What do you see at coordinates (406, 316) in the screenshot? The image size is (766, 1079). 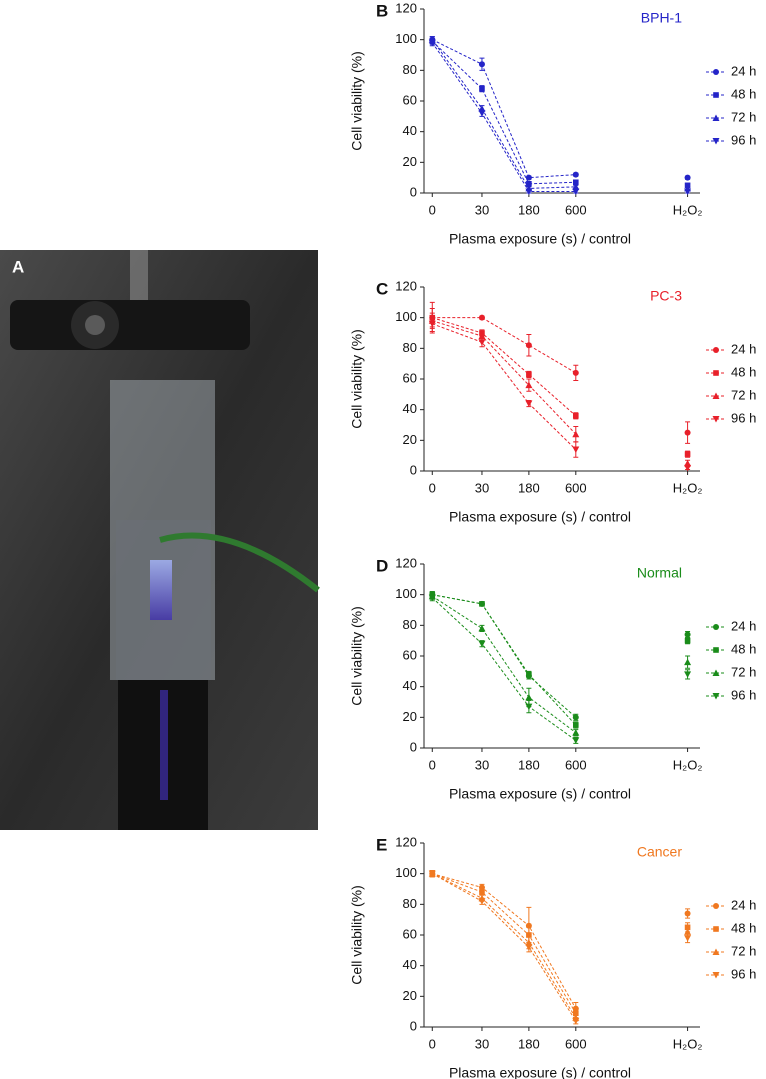 I see `y-tick-label: 100` at bounding box center [406, 316].